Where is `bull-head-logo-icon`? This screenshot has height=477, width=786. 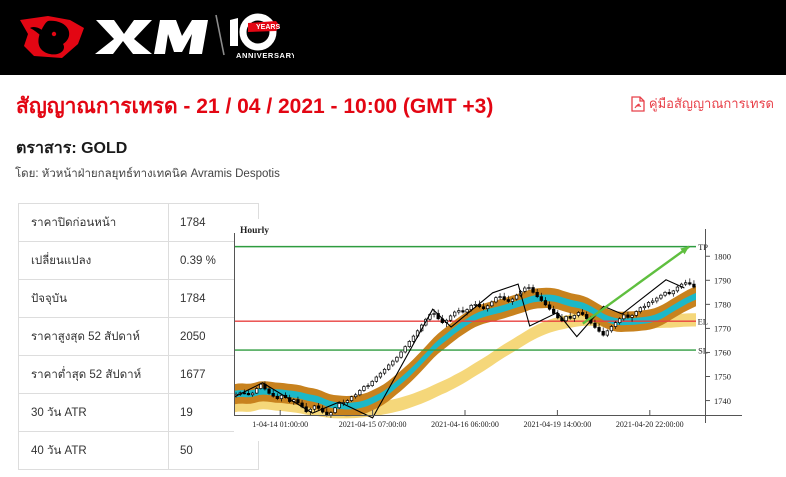 bull-head-logo-icon is located at coordinates (52, 37).